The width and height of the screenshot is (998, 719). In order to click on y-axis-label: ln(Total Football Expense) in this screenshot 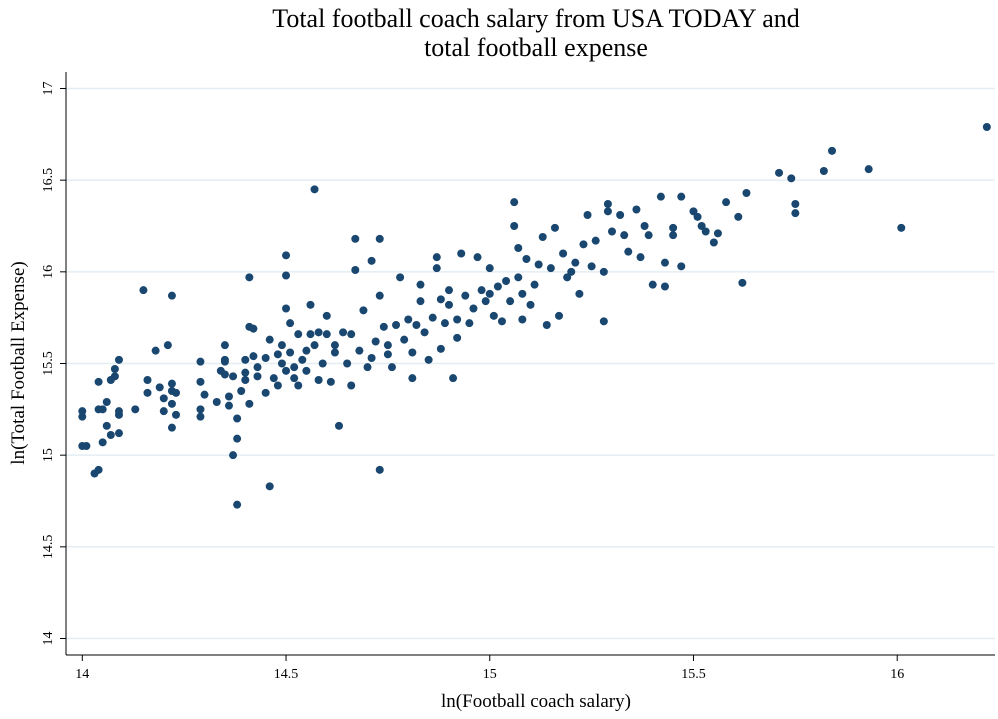, I will do `click(18, 362)`.